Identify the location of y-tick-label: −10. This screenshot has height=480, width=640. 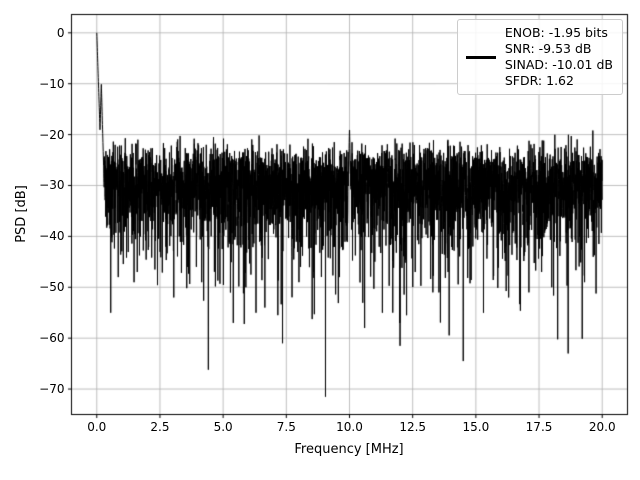
(52, 83).